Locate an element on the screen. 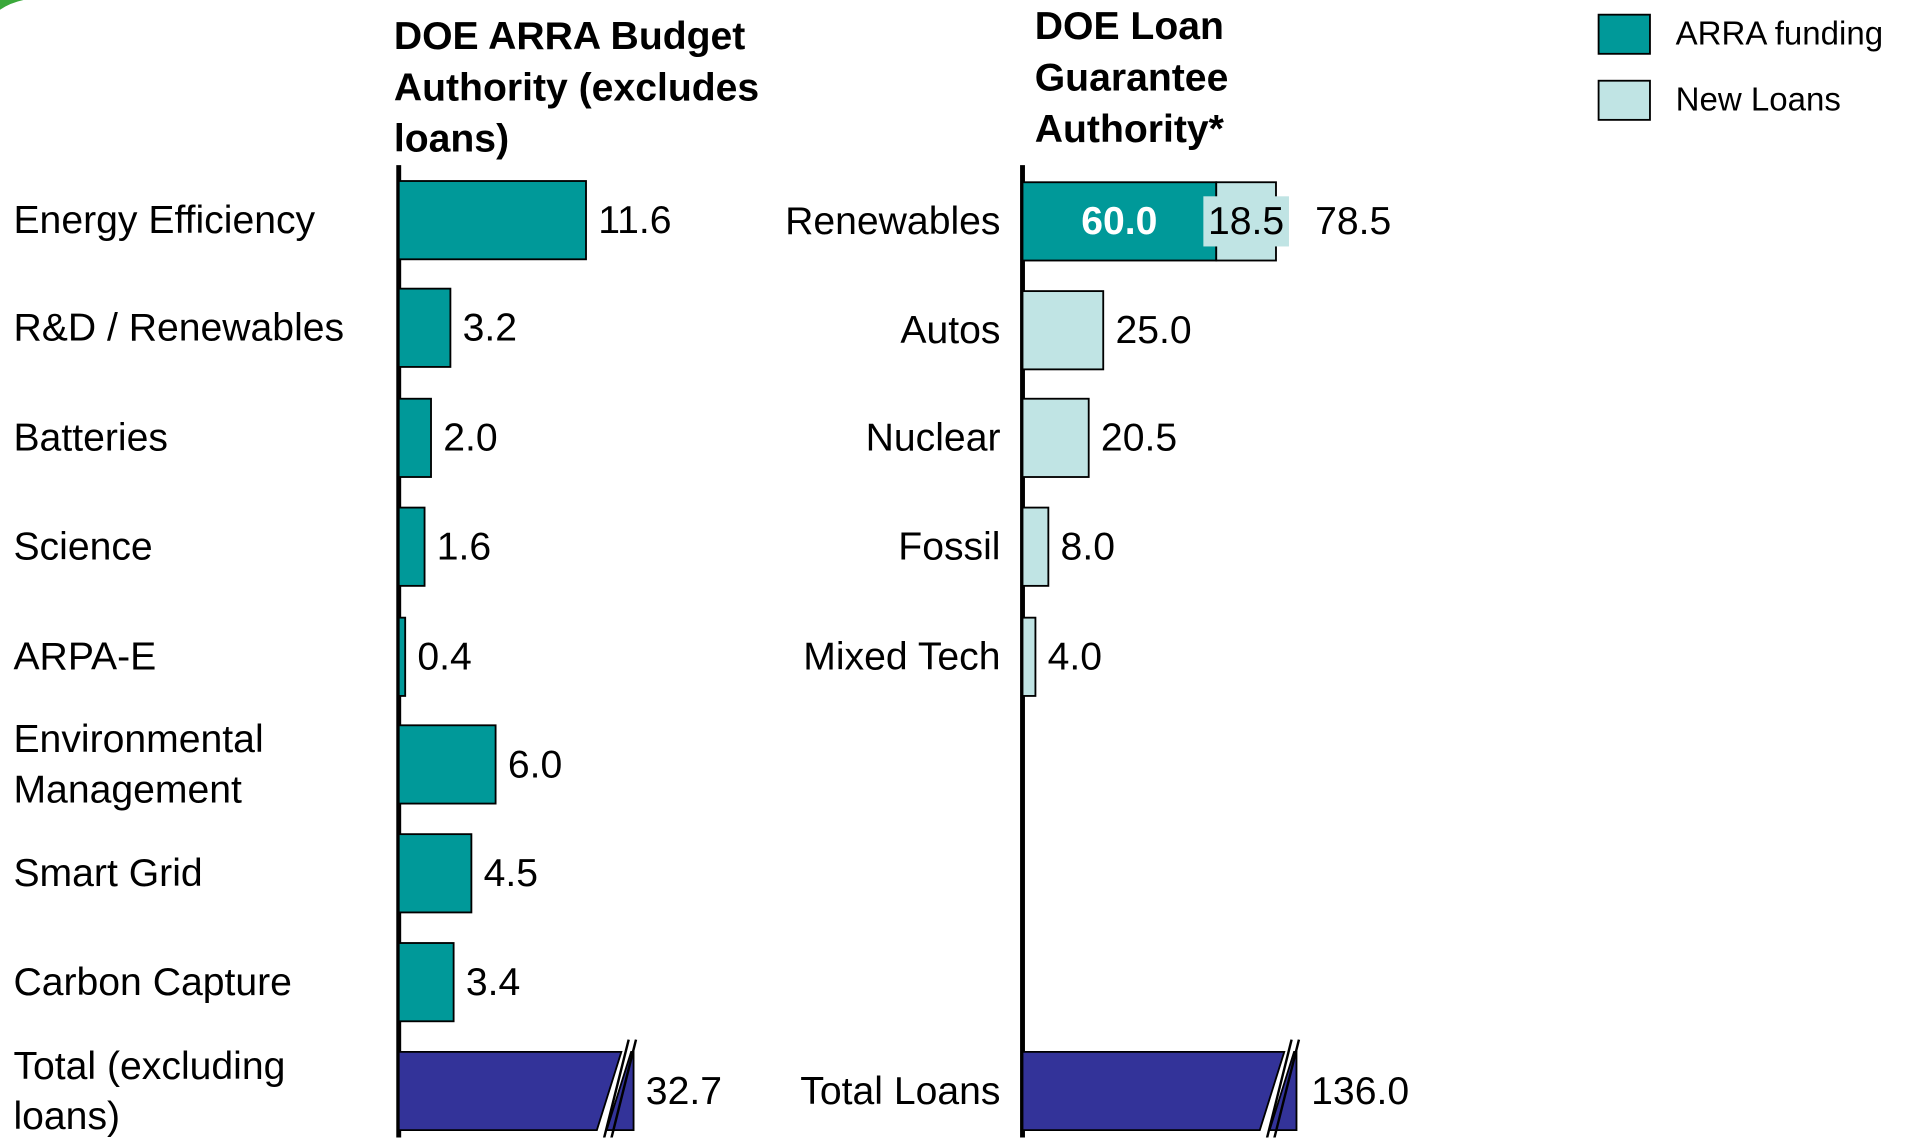 The image size is (1908, 1141). legend-label: New Loans is located at coordinates (1758, 100).